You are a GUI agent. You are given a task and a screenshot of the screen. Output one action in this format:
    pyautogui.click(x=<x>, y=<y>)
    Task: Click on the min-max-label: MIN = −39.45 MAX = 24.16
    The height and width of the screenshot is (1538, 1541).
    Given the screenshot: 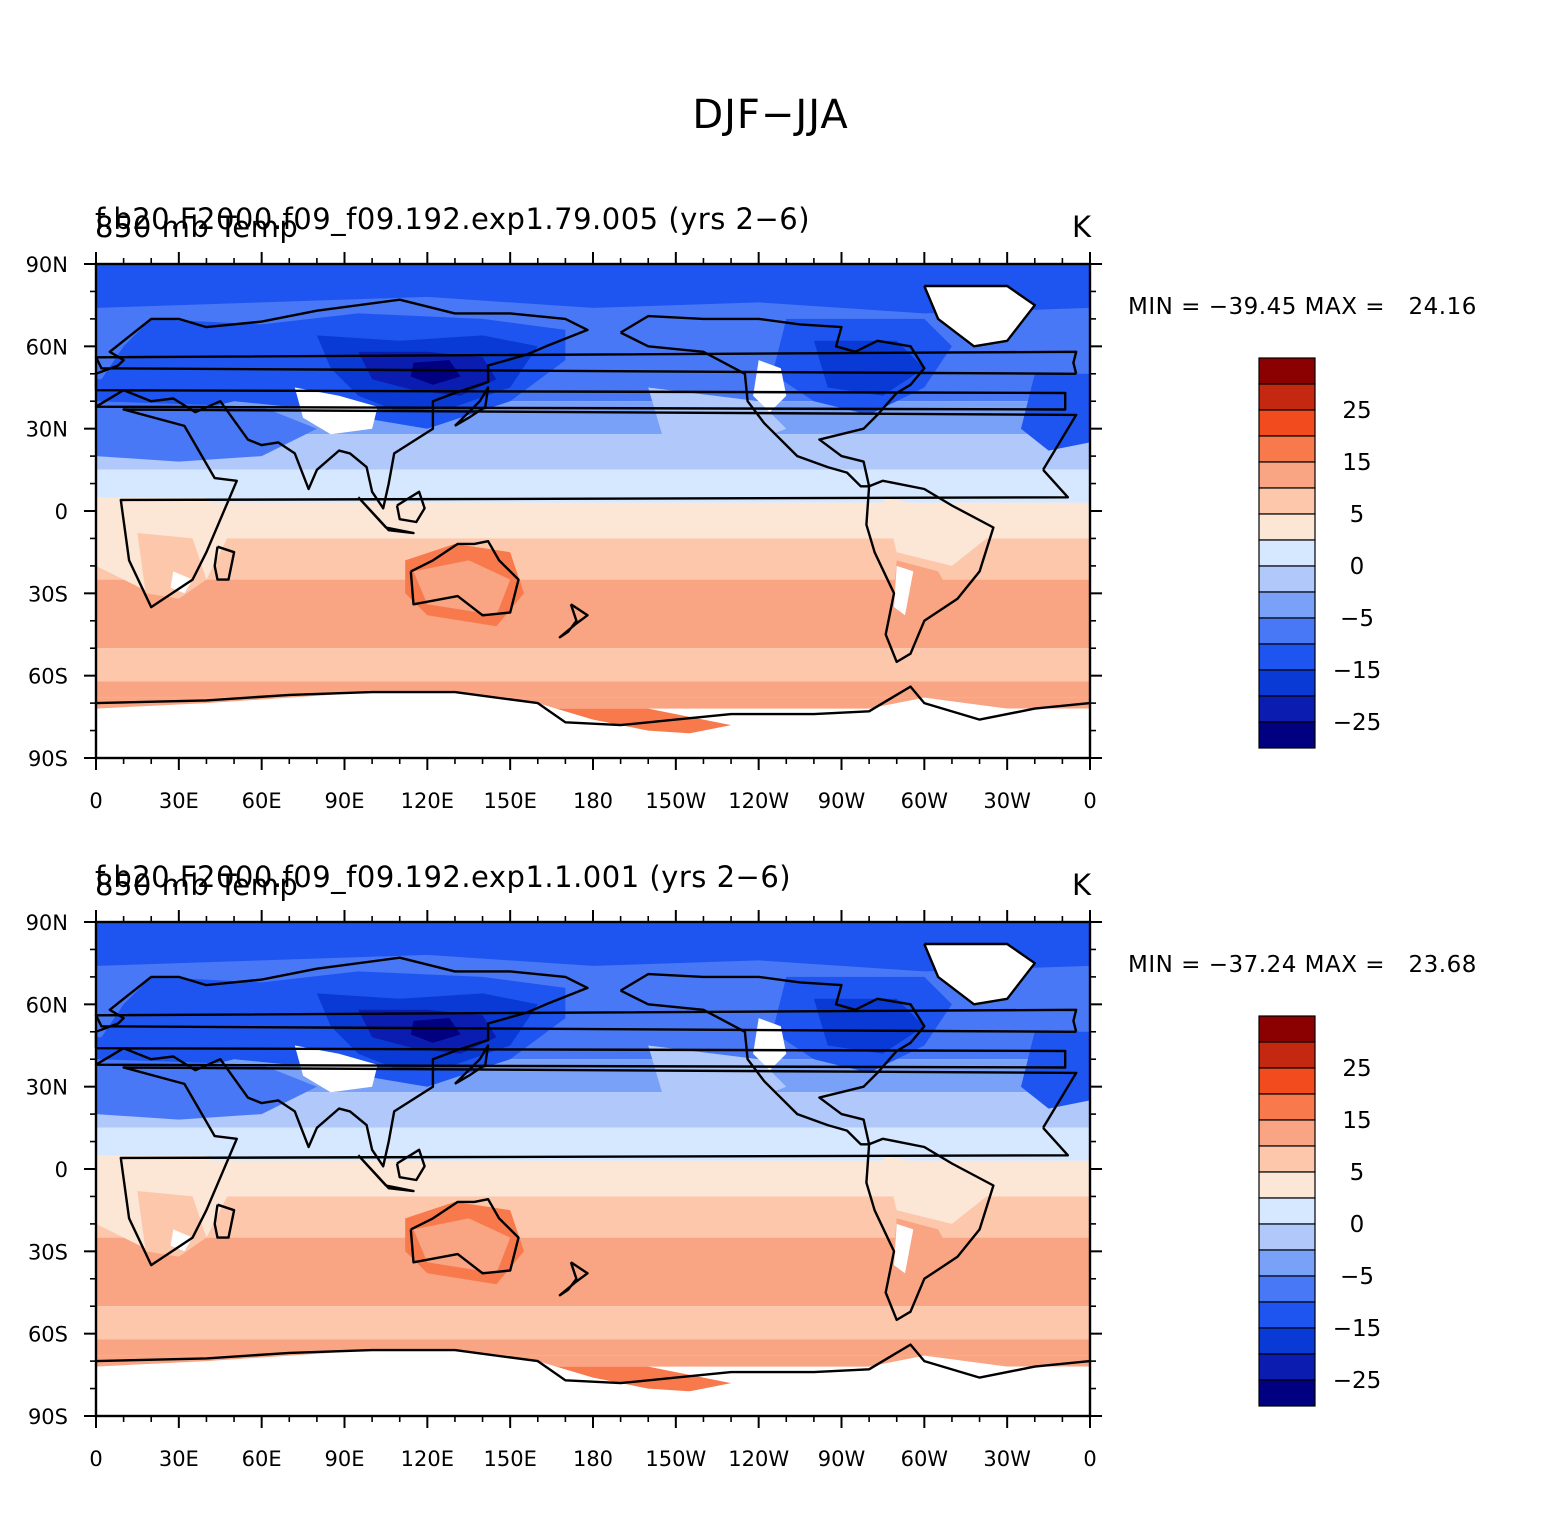 What is the action you would take?
    pyautogui.click(x=1302, y=307)
    